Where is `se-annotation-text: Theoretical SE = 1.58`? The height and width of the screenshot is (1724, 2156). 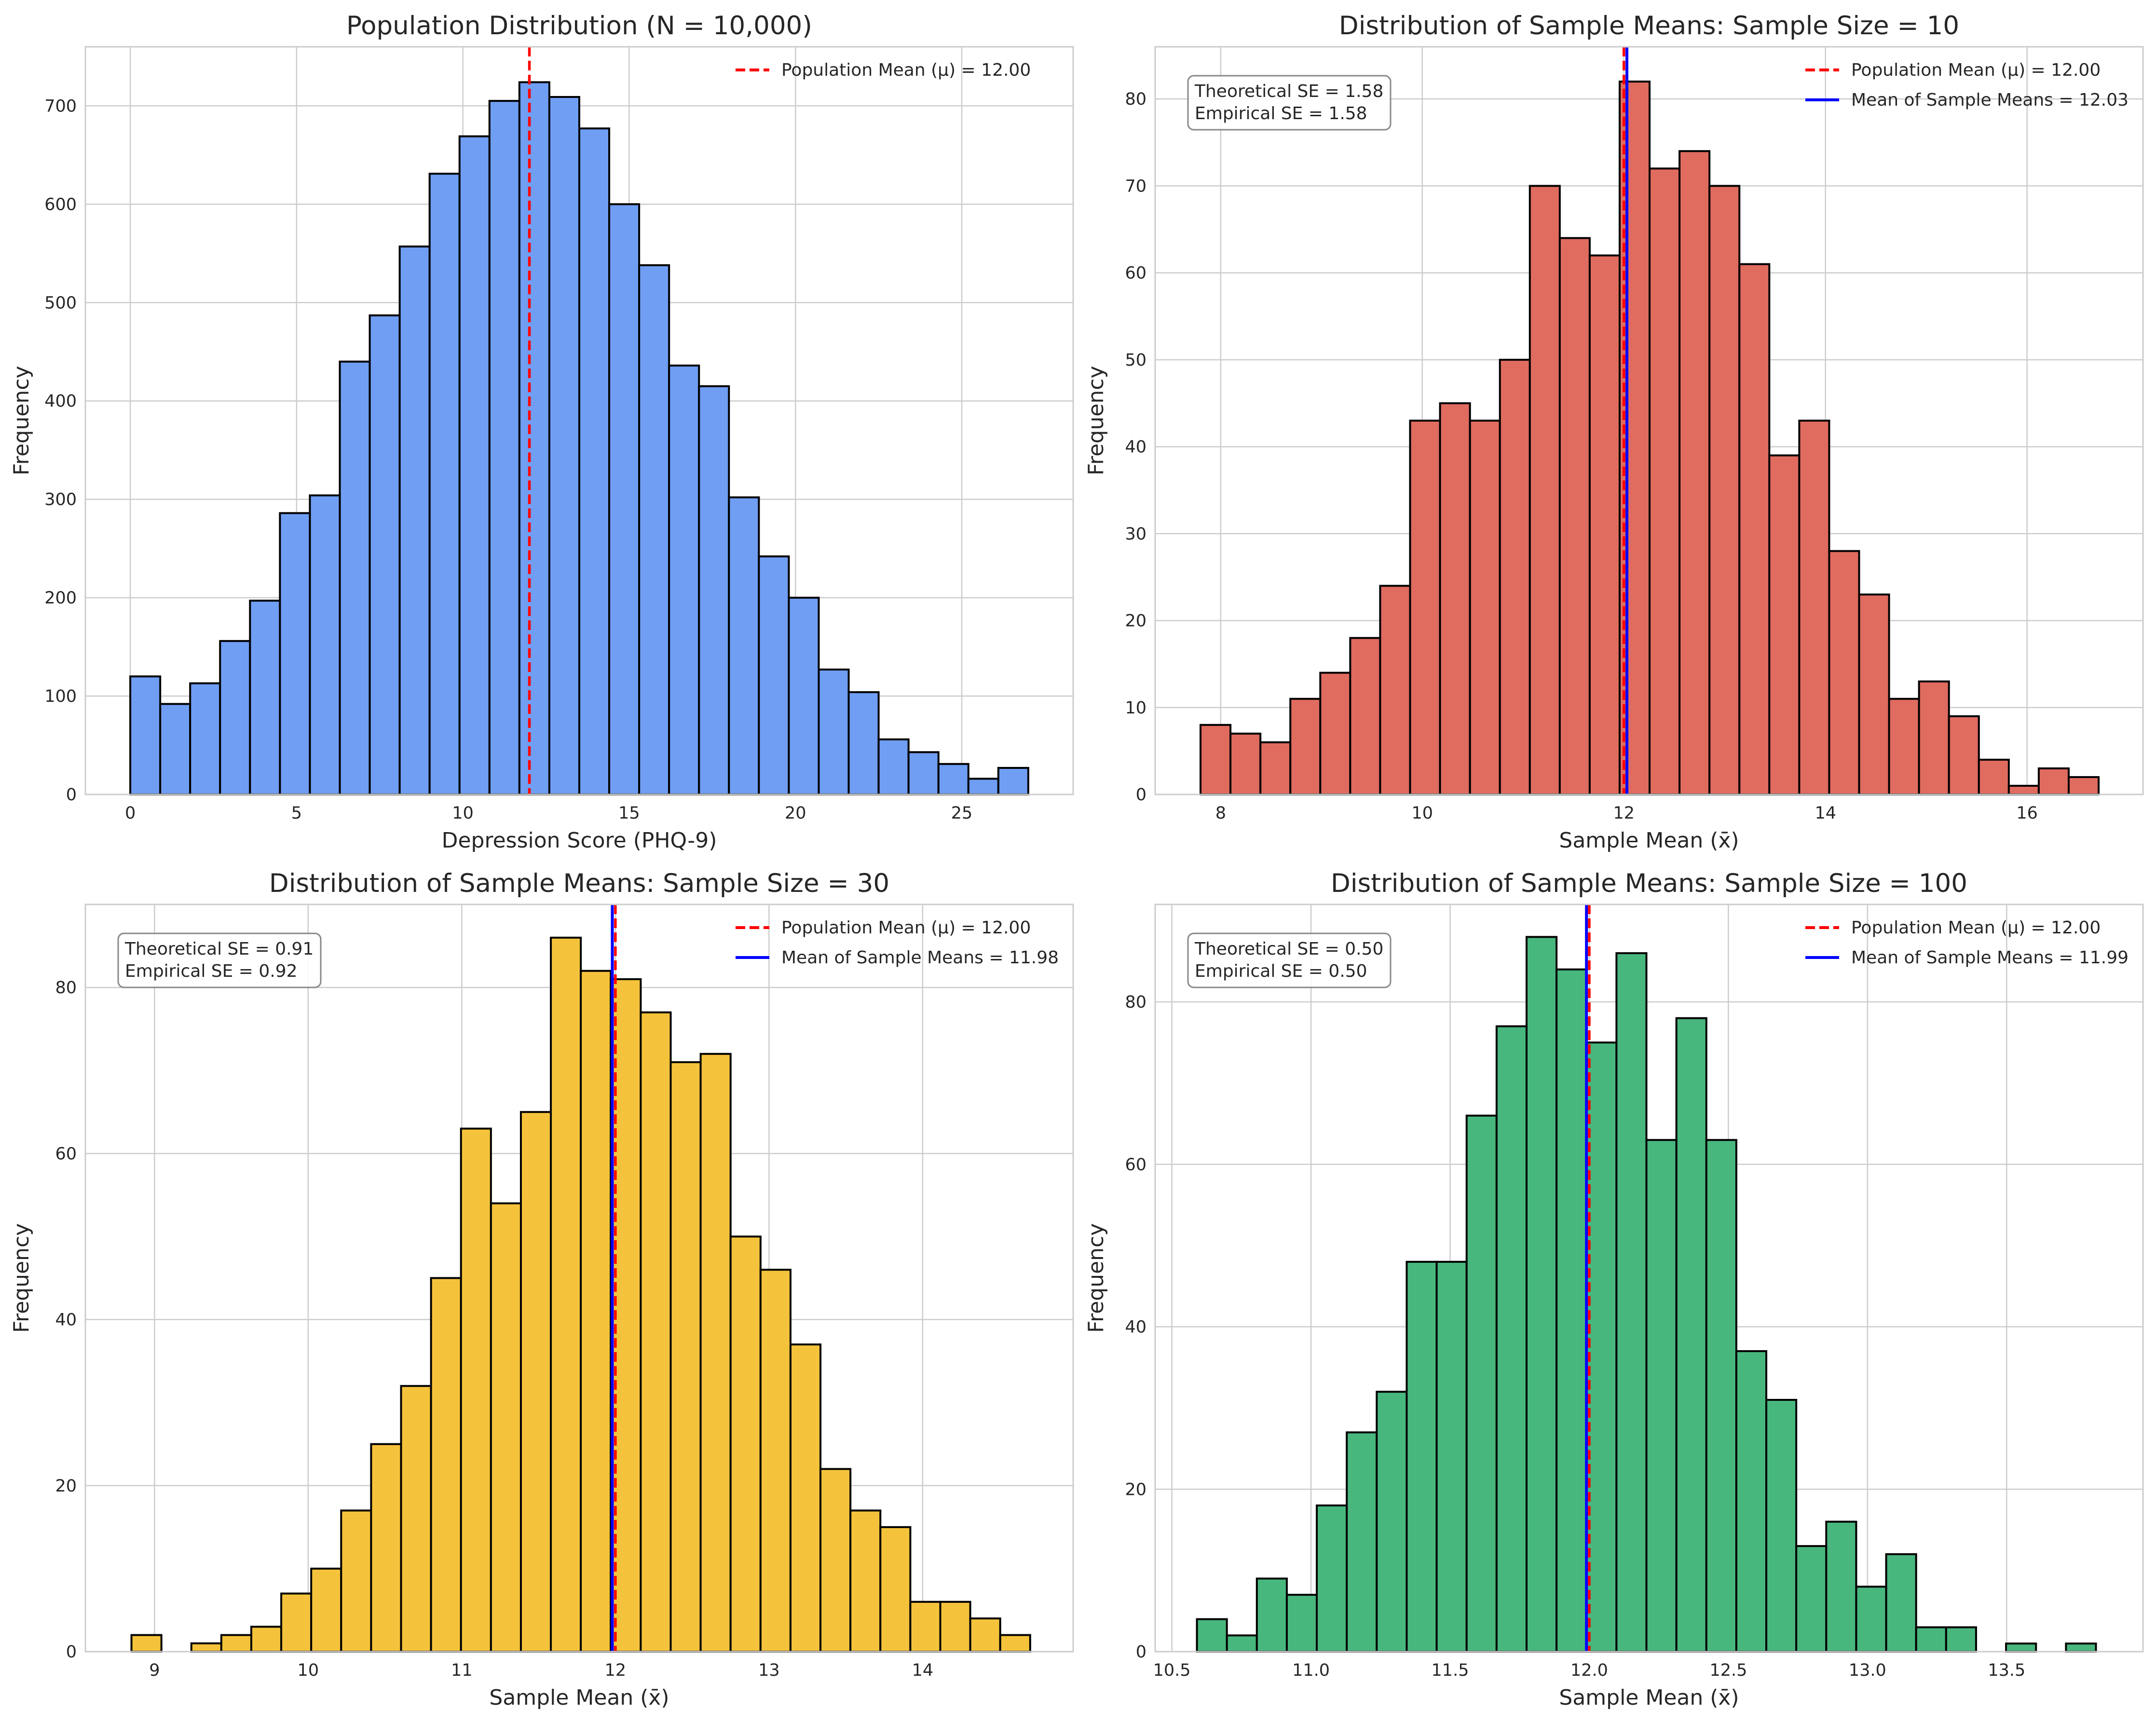
se-annotation-text: Theoretical SE = 1.58 is located at coordinates (1288, 91).